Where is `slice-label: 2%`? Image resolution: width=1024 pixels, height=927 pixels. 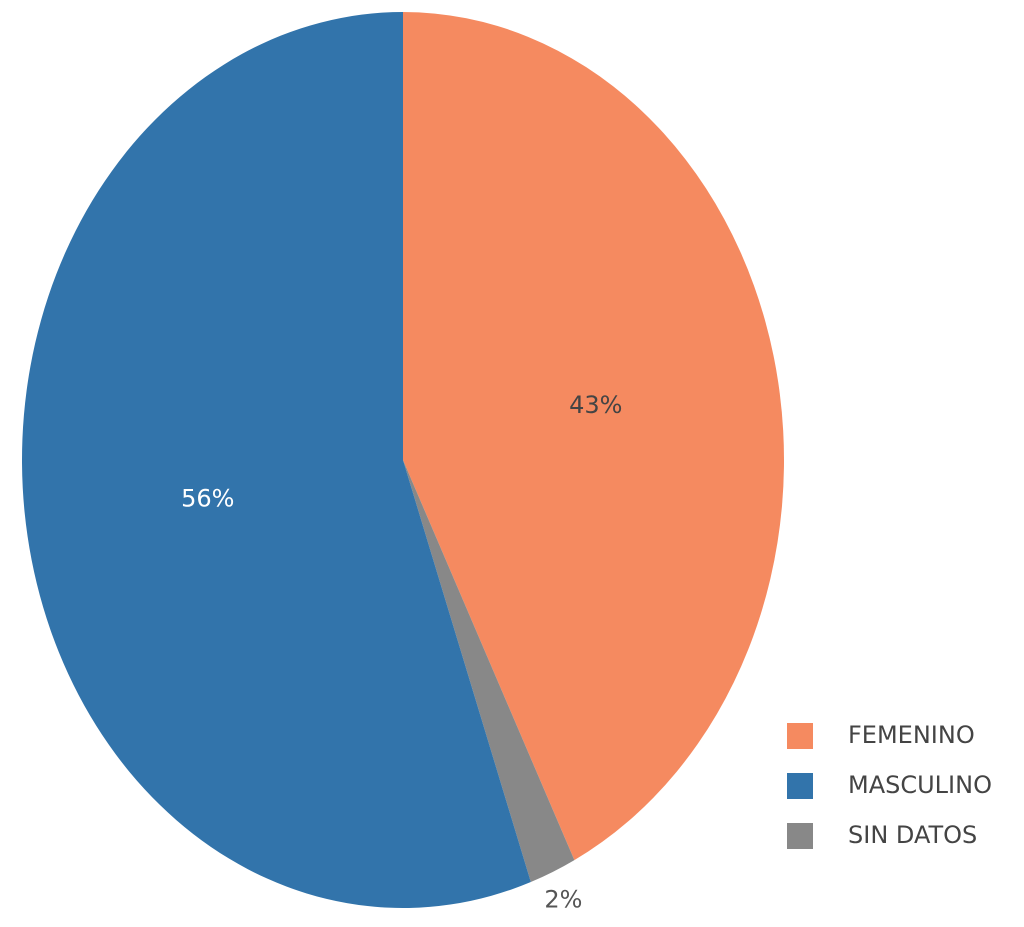 slice-label: 2% is located at coordinates (563, 900).